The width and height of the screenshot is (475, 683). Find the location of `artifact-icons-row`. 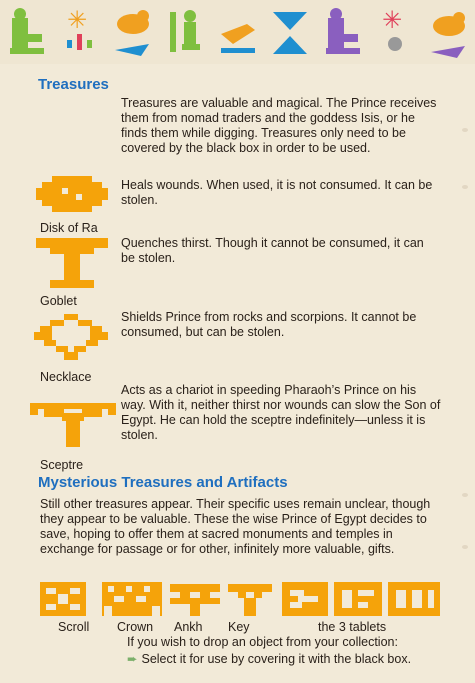

artifact-icons-row is located at coordinates (240, 599).